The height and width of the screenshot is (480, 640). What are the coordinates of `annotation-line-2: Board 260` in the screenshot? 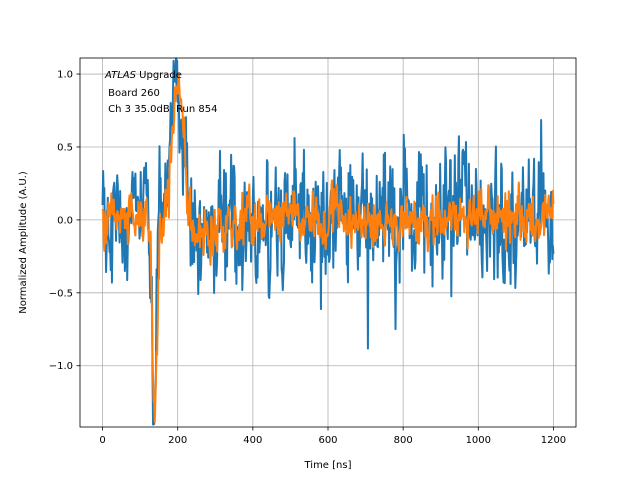 It's located at (132, 93).